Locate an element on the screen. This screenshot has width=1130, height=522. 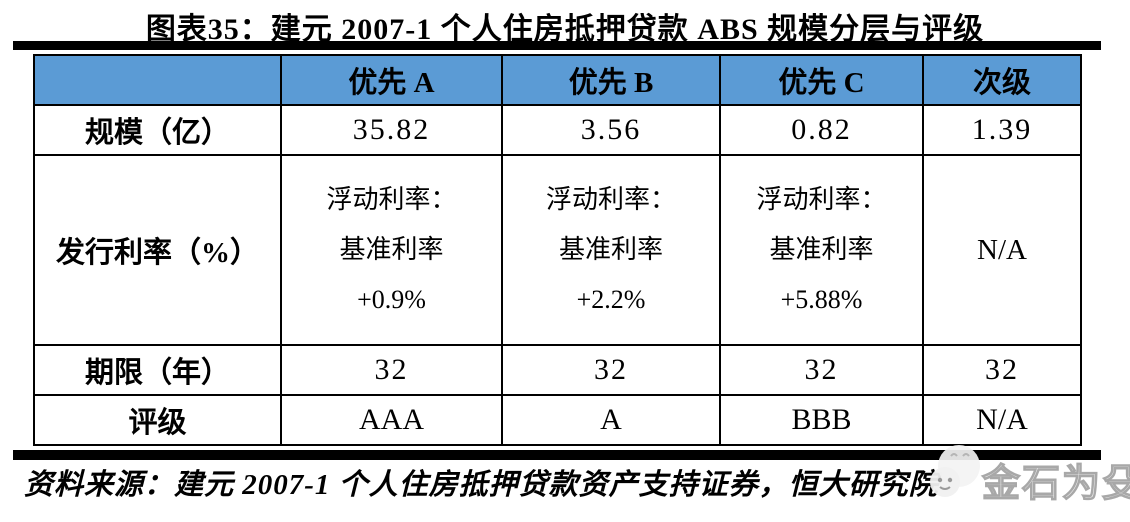
row-rating: 评级 AAA A BBB N/A is located at coordinates (557, 420).